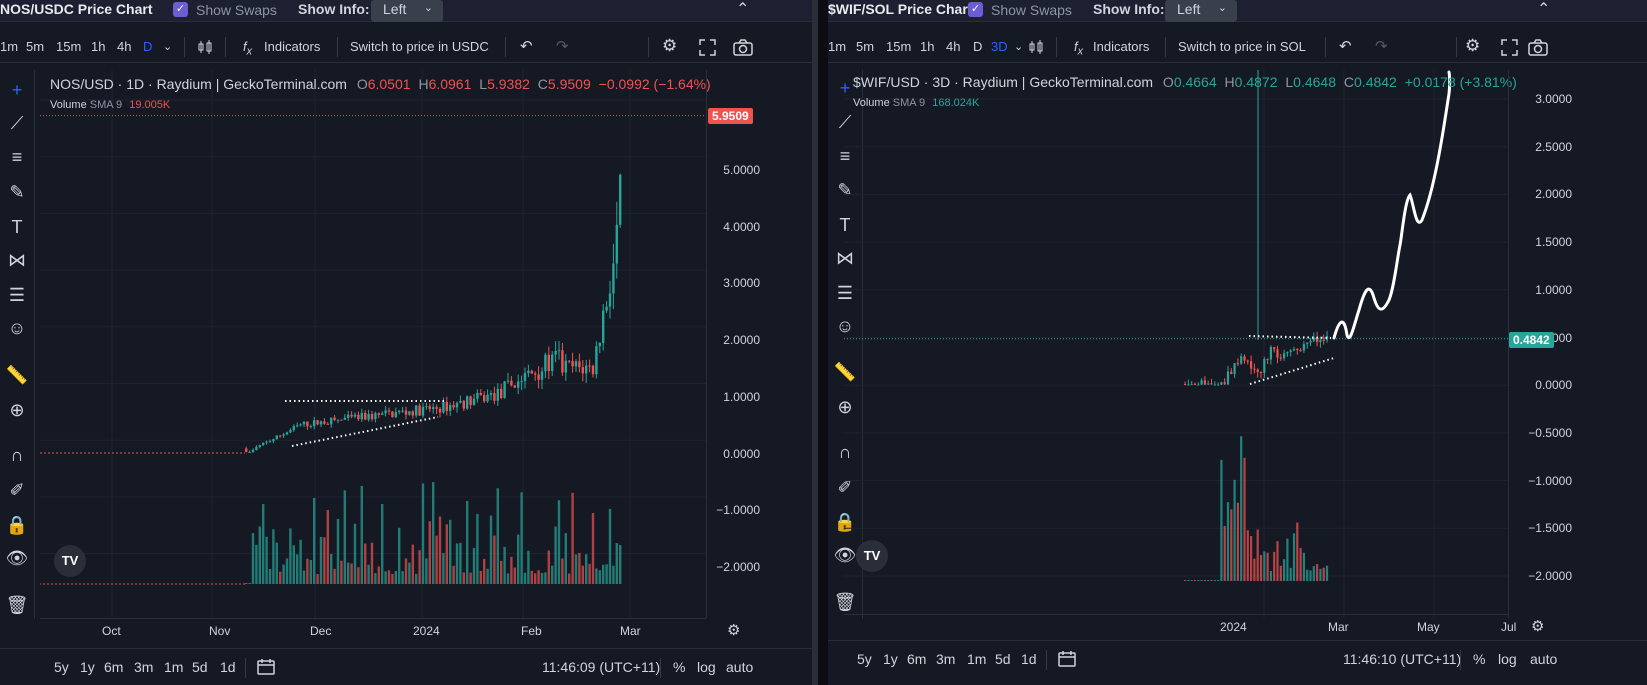  Describe the element at coordinates (1402, 659) in the screenshot. I see `clock-time: 11:46:10 (UTC+11)` at that location.